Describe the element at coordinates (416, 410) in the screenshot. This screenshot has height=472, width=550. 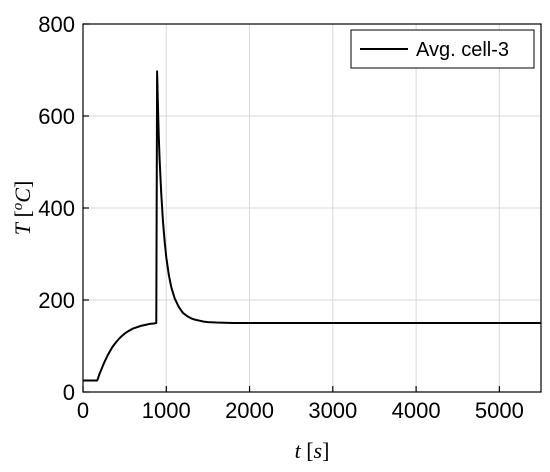
I see `x-tick-label: 4000` at that location.